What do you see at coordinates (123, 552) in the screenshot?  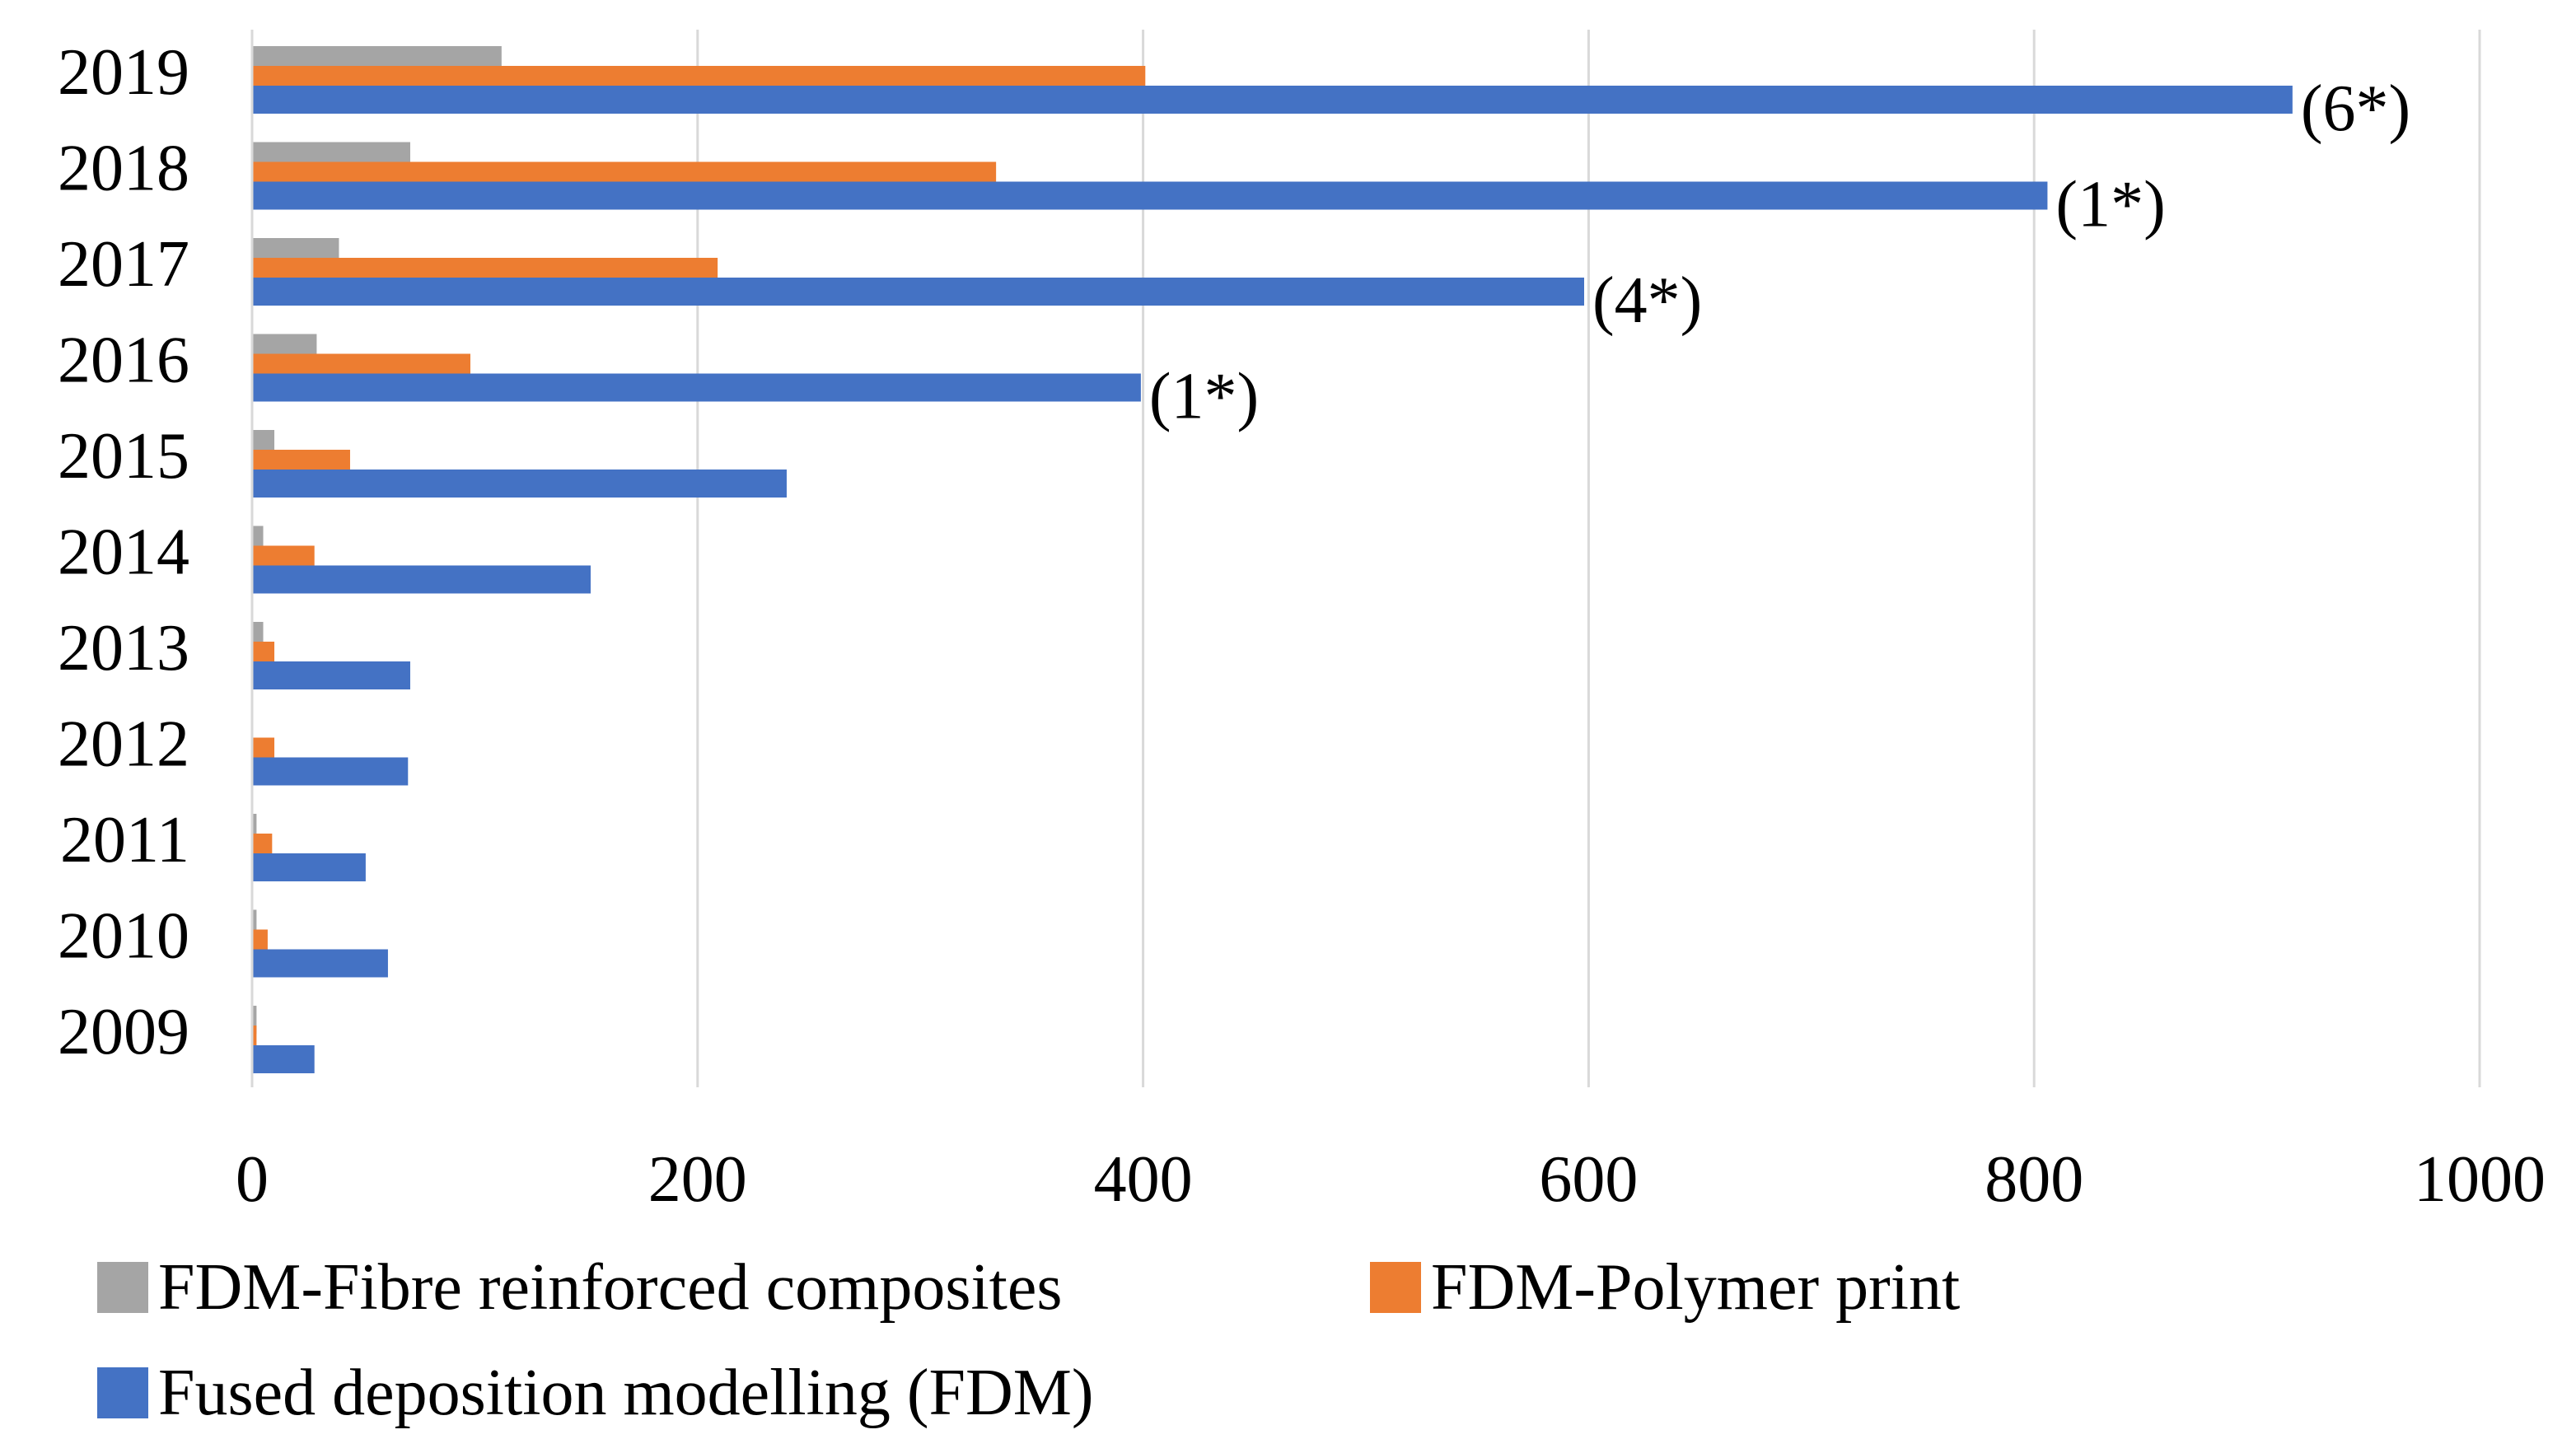 I see `y-tick-label-2014: 2014` at bounding box center [123, 552].